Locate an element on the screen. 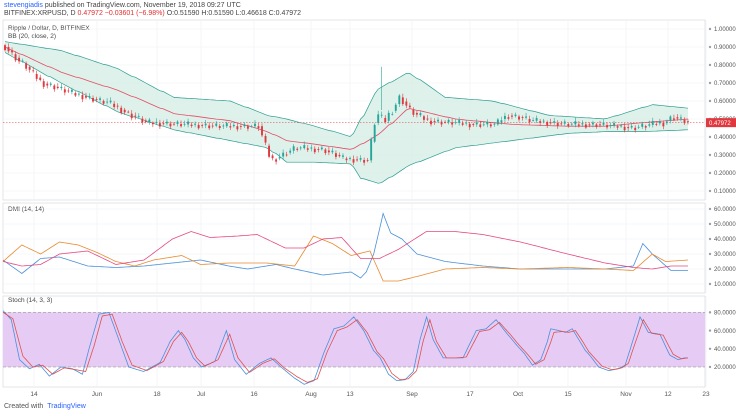 This screenshot has height=416, width=736. main-pane-title: Ripple / Dollar, D, BITFINEX is located at coordinates (49, 28).